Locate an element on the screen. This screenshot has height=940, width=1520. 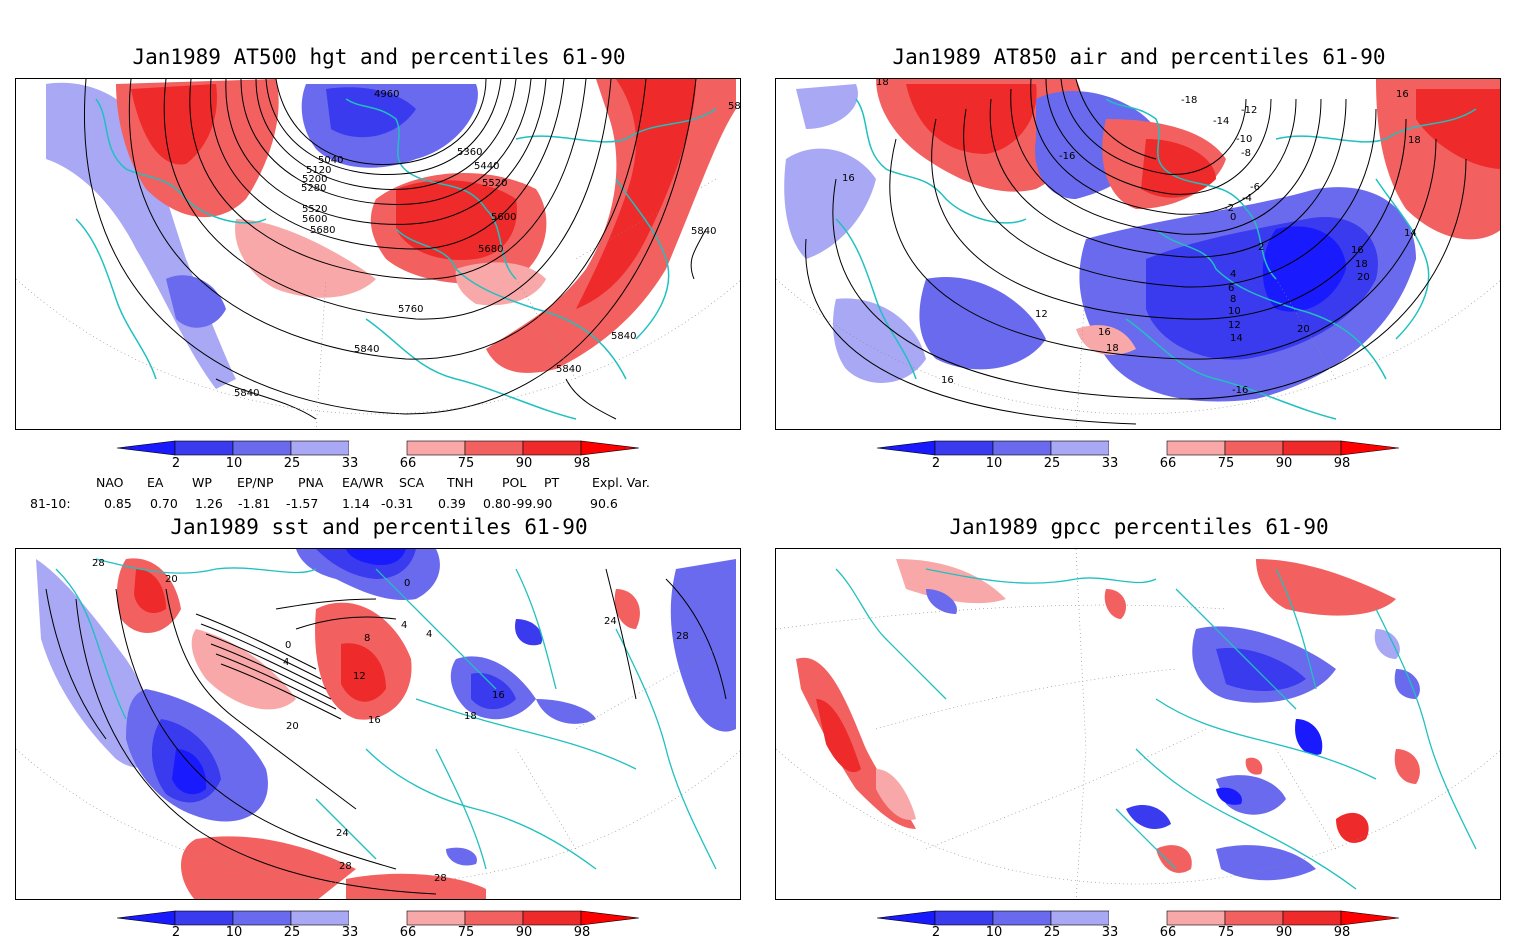
tc-header: POL is located at coordinates (514, 482).